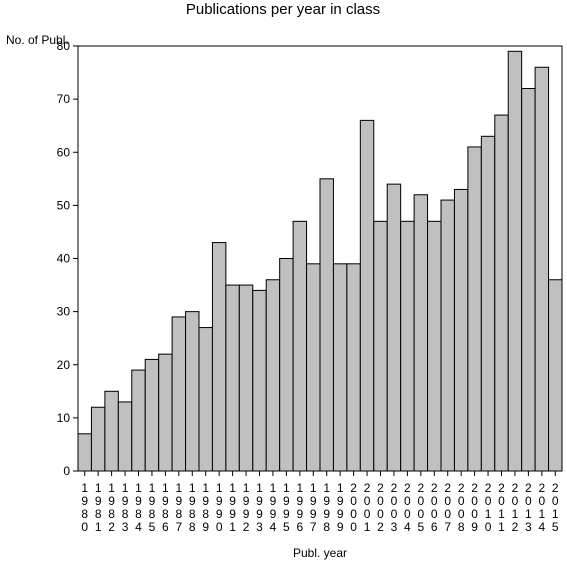 The width and height of the screenshot is (567, 567). I want to click on y-tick-label: 30, so click(64, 312).